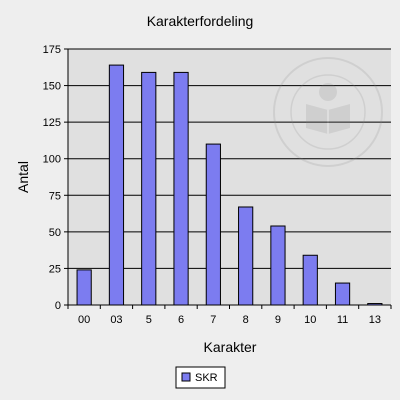 The image size is (400, 400). I want to click on x-tick-label: 00, so click(84, 320).